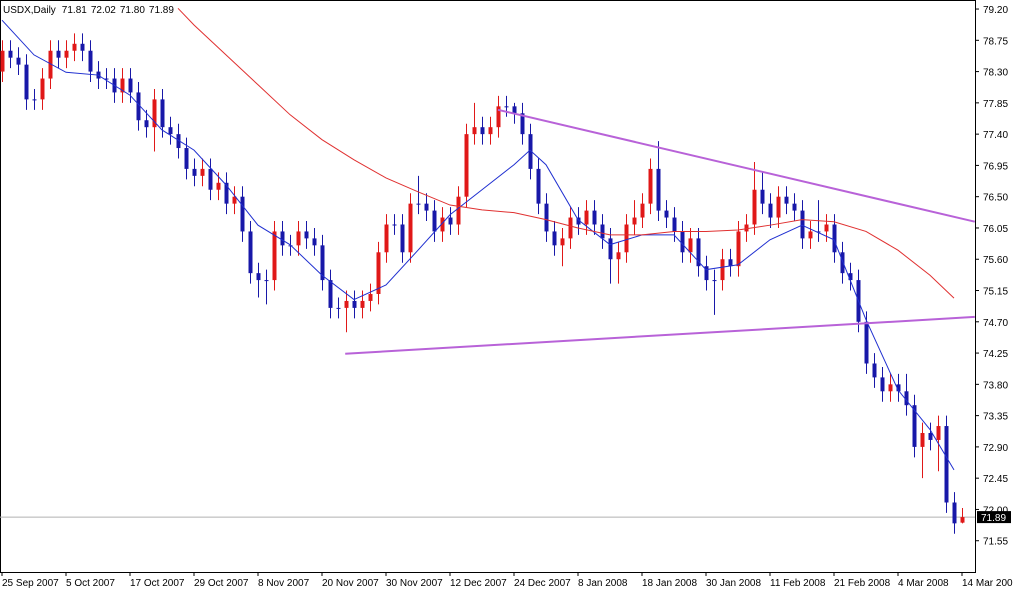  What do you see at coordinates (995, 385) in the screenshot?
I see `y-tick-label: 73.80` at bounding box center [995, 385].